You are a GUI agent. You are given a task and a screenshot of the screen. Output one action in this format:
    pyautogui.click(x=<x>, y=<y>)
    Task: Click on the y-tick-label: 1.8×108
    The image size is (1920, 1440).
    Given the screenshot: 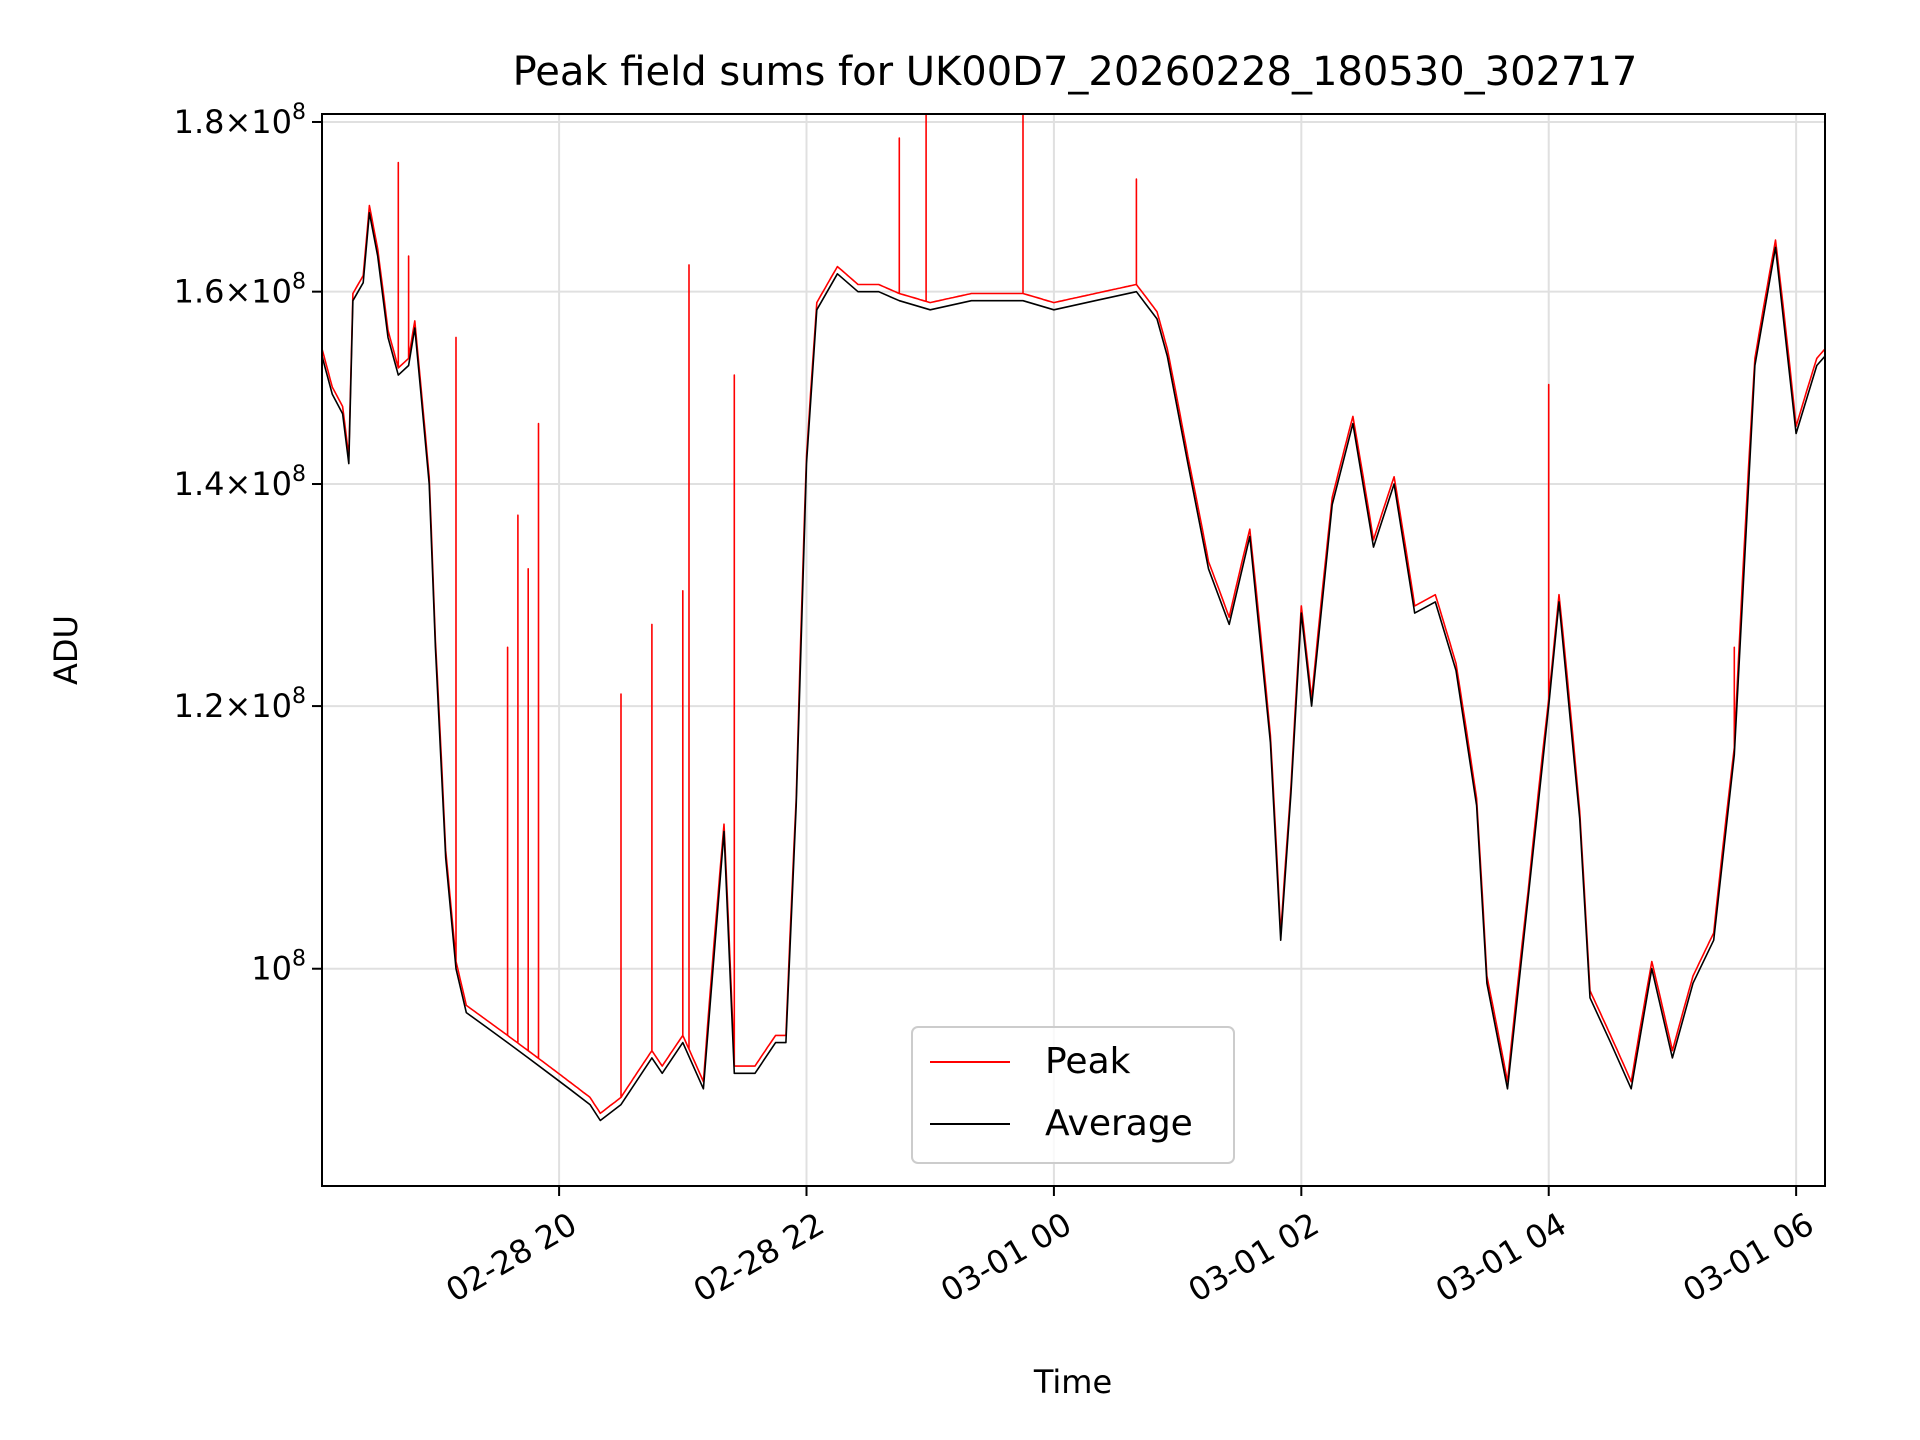 What is the action you would take?
    pyautogui.click(x=240, y=120)
    